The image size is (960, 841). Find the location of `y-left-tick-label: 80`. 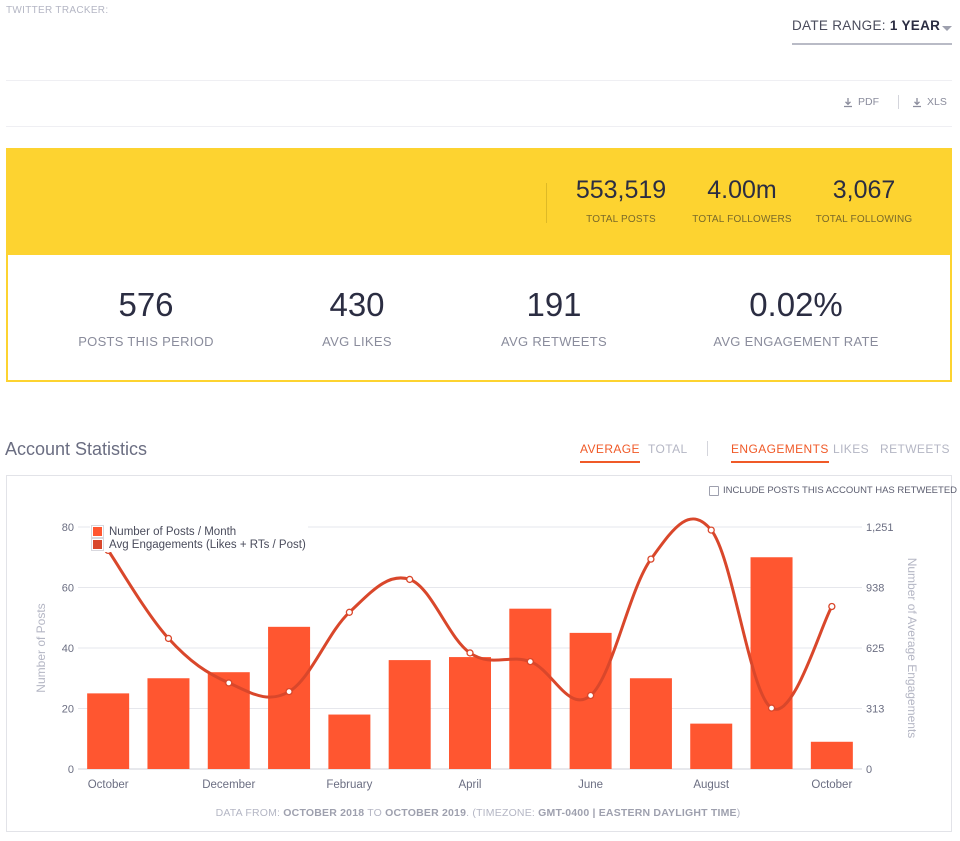

y-left-tick-label: 80 is located at coordinates (68, 528).